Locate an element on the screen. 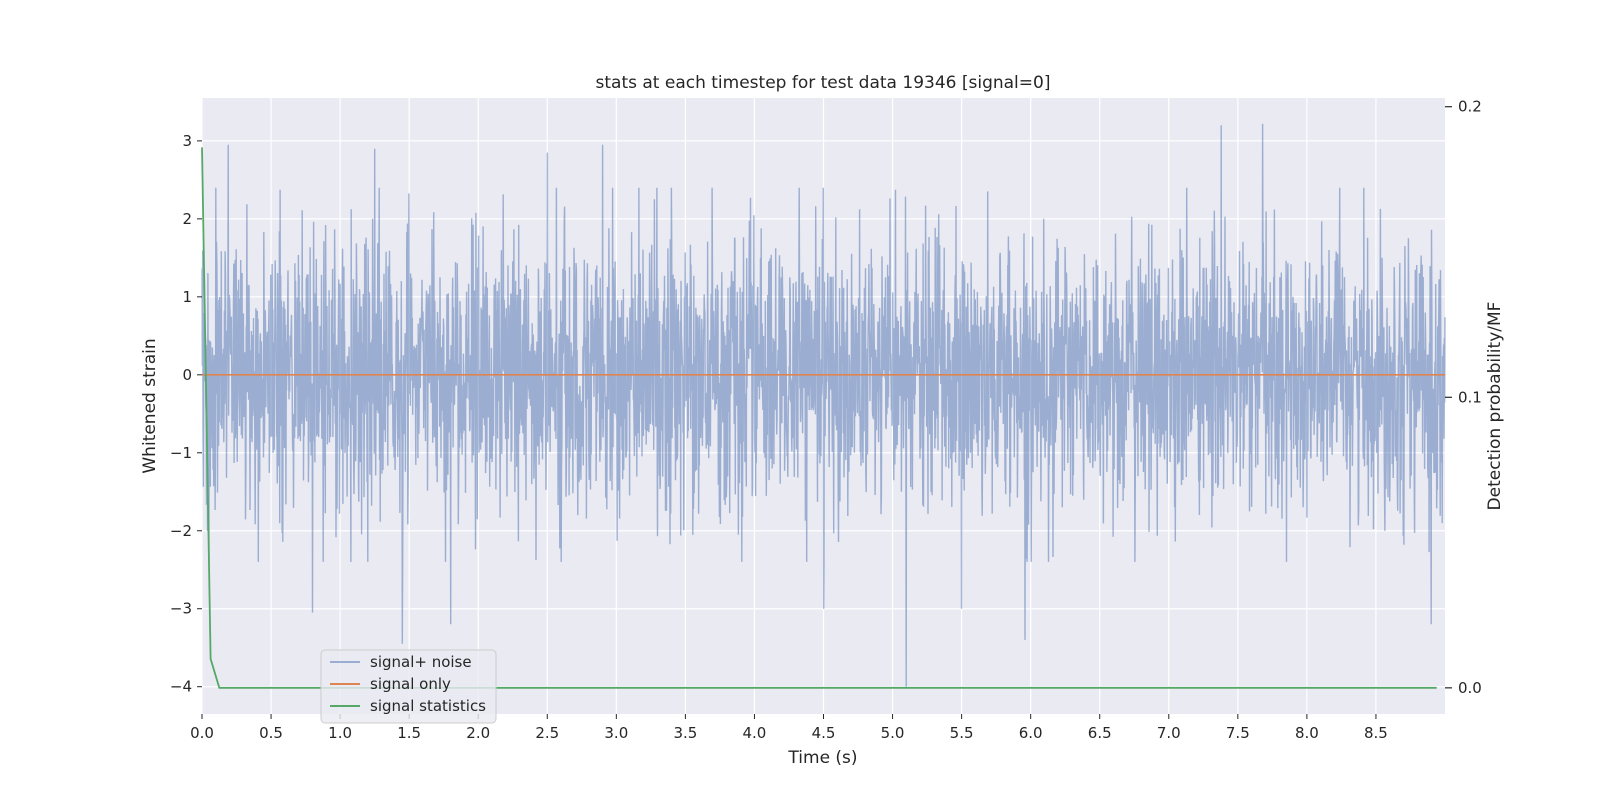 This screenshot has width=1600, height=800. y-tick-label: 2 is located at coordinates (187, 219).